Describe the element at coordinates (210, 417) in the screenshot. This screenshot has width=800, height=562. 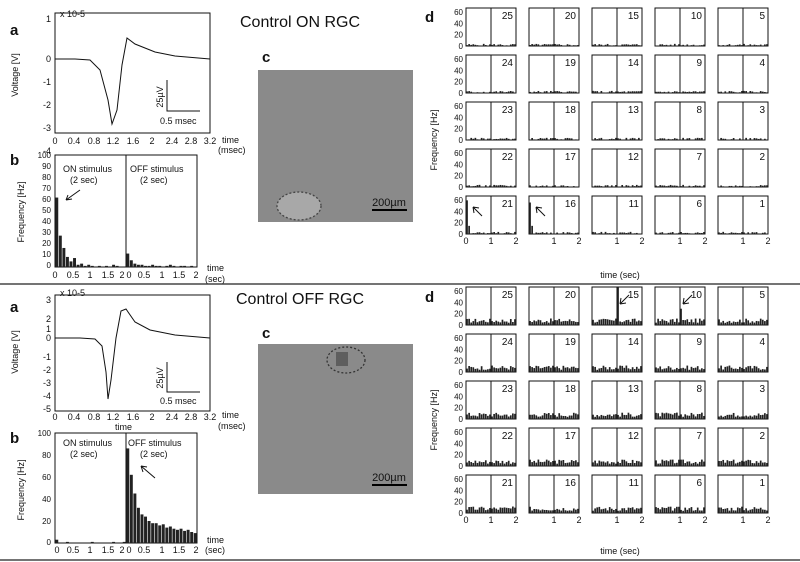
I see `xtick: 3.2` at that location.